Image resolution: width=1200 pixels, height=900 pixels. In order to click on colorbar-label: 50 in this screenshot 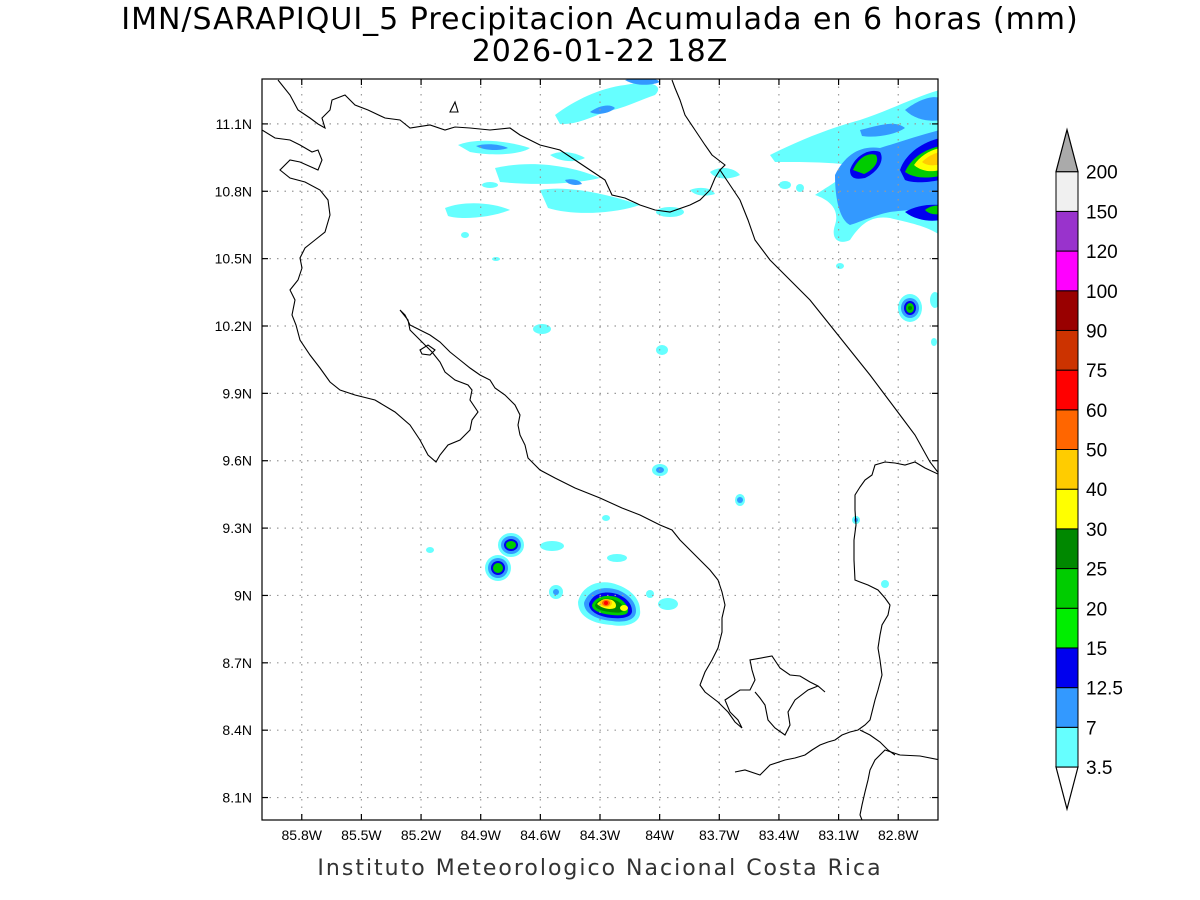, I will do `click(1096, 451)`.